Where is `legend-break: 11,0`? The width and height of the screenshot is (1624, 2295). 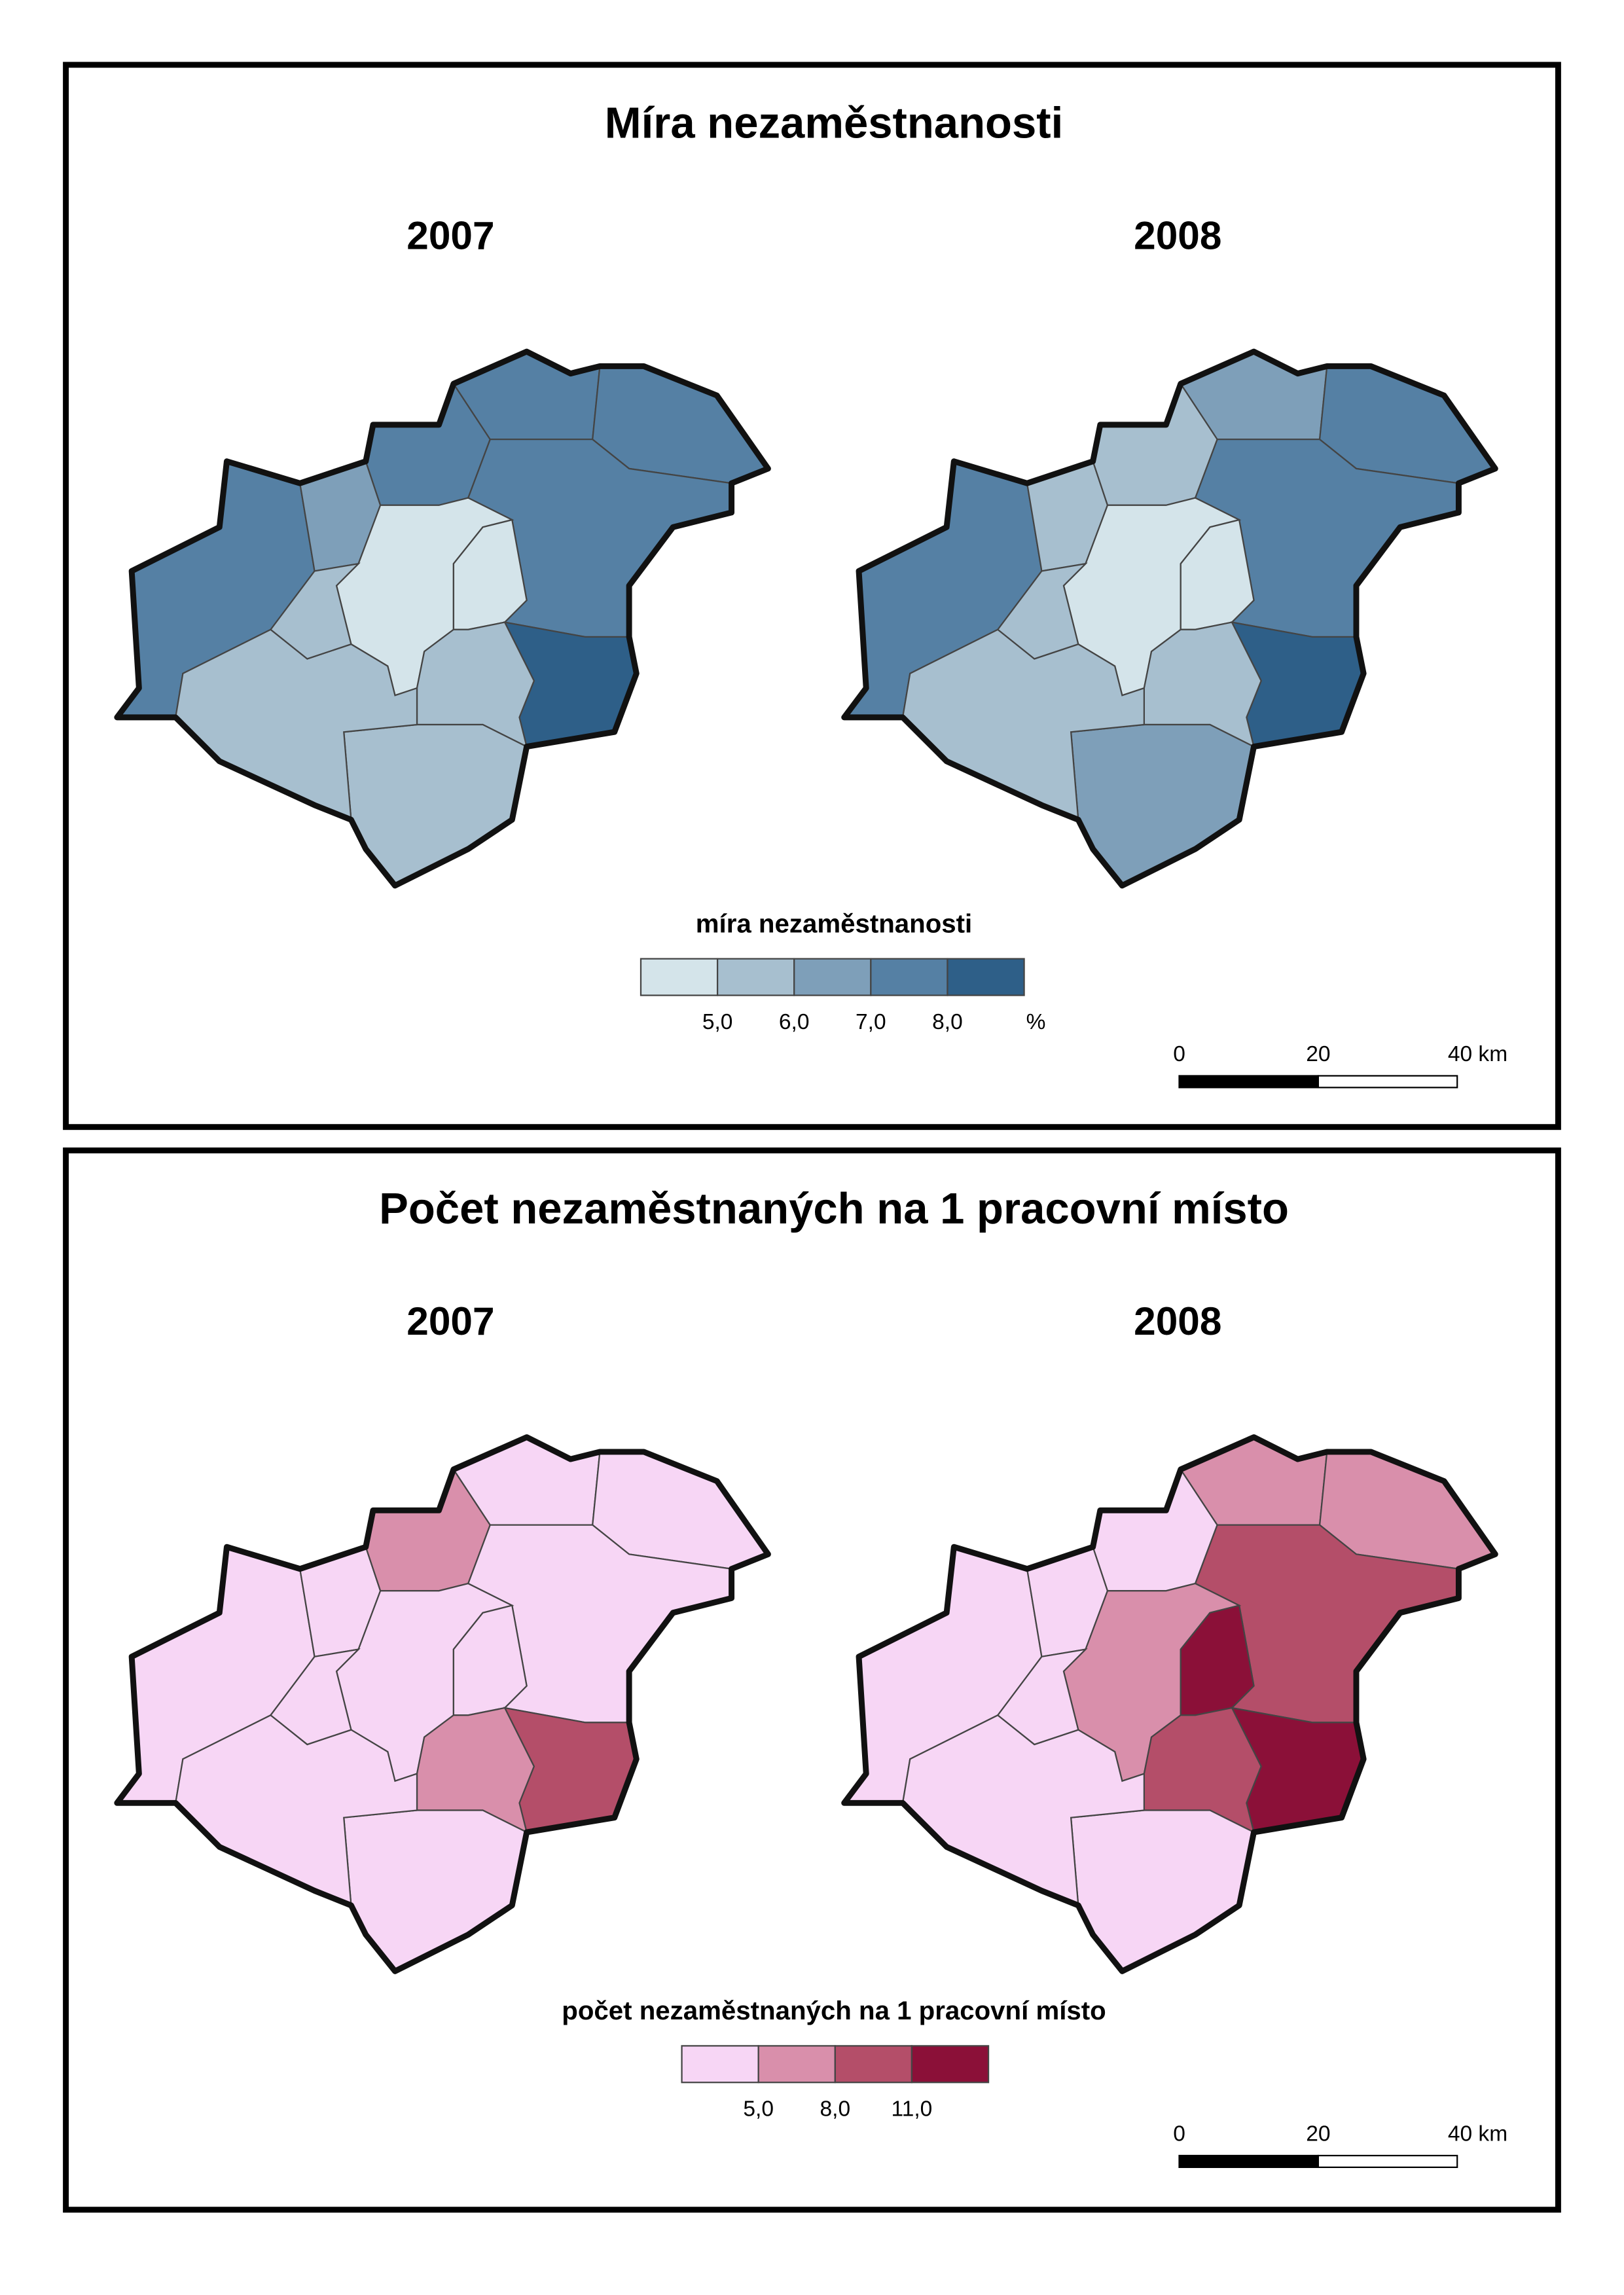 legend-break: 11,0 is located at coordinates (912, 2110).